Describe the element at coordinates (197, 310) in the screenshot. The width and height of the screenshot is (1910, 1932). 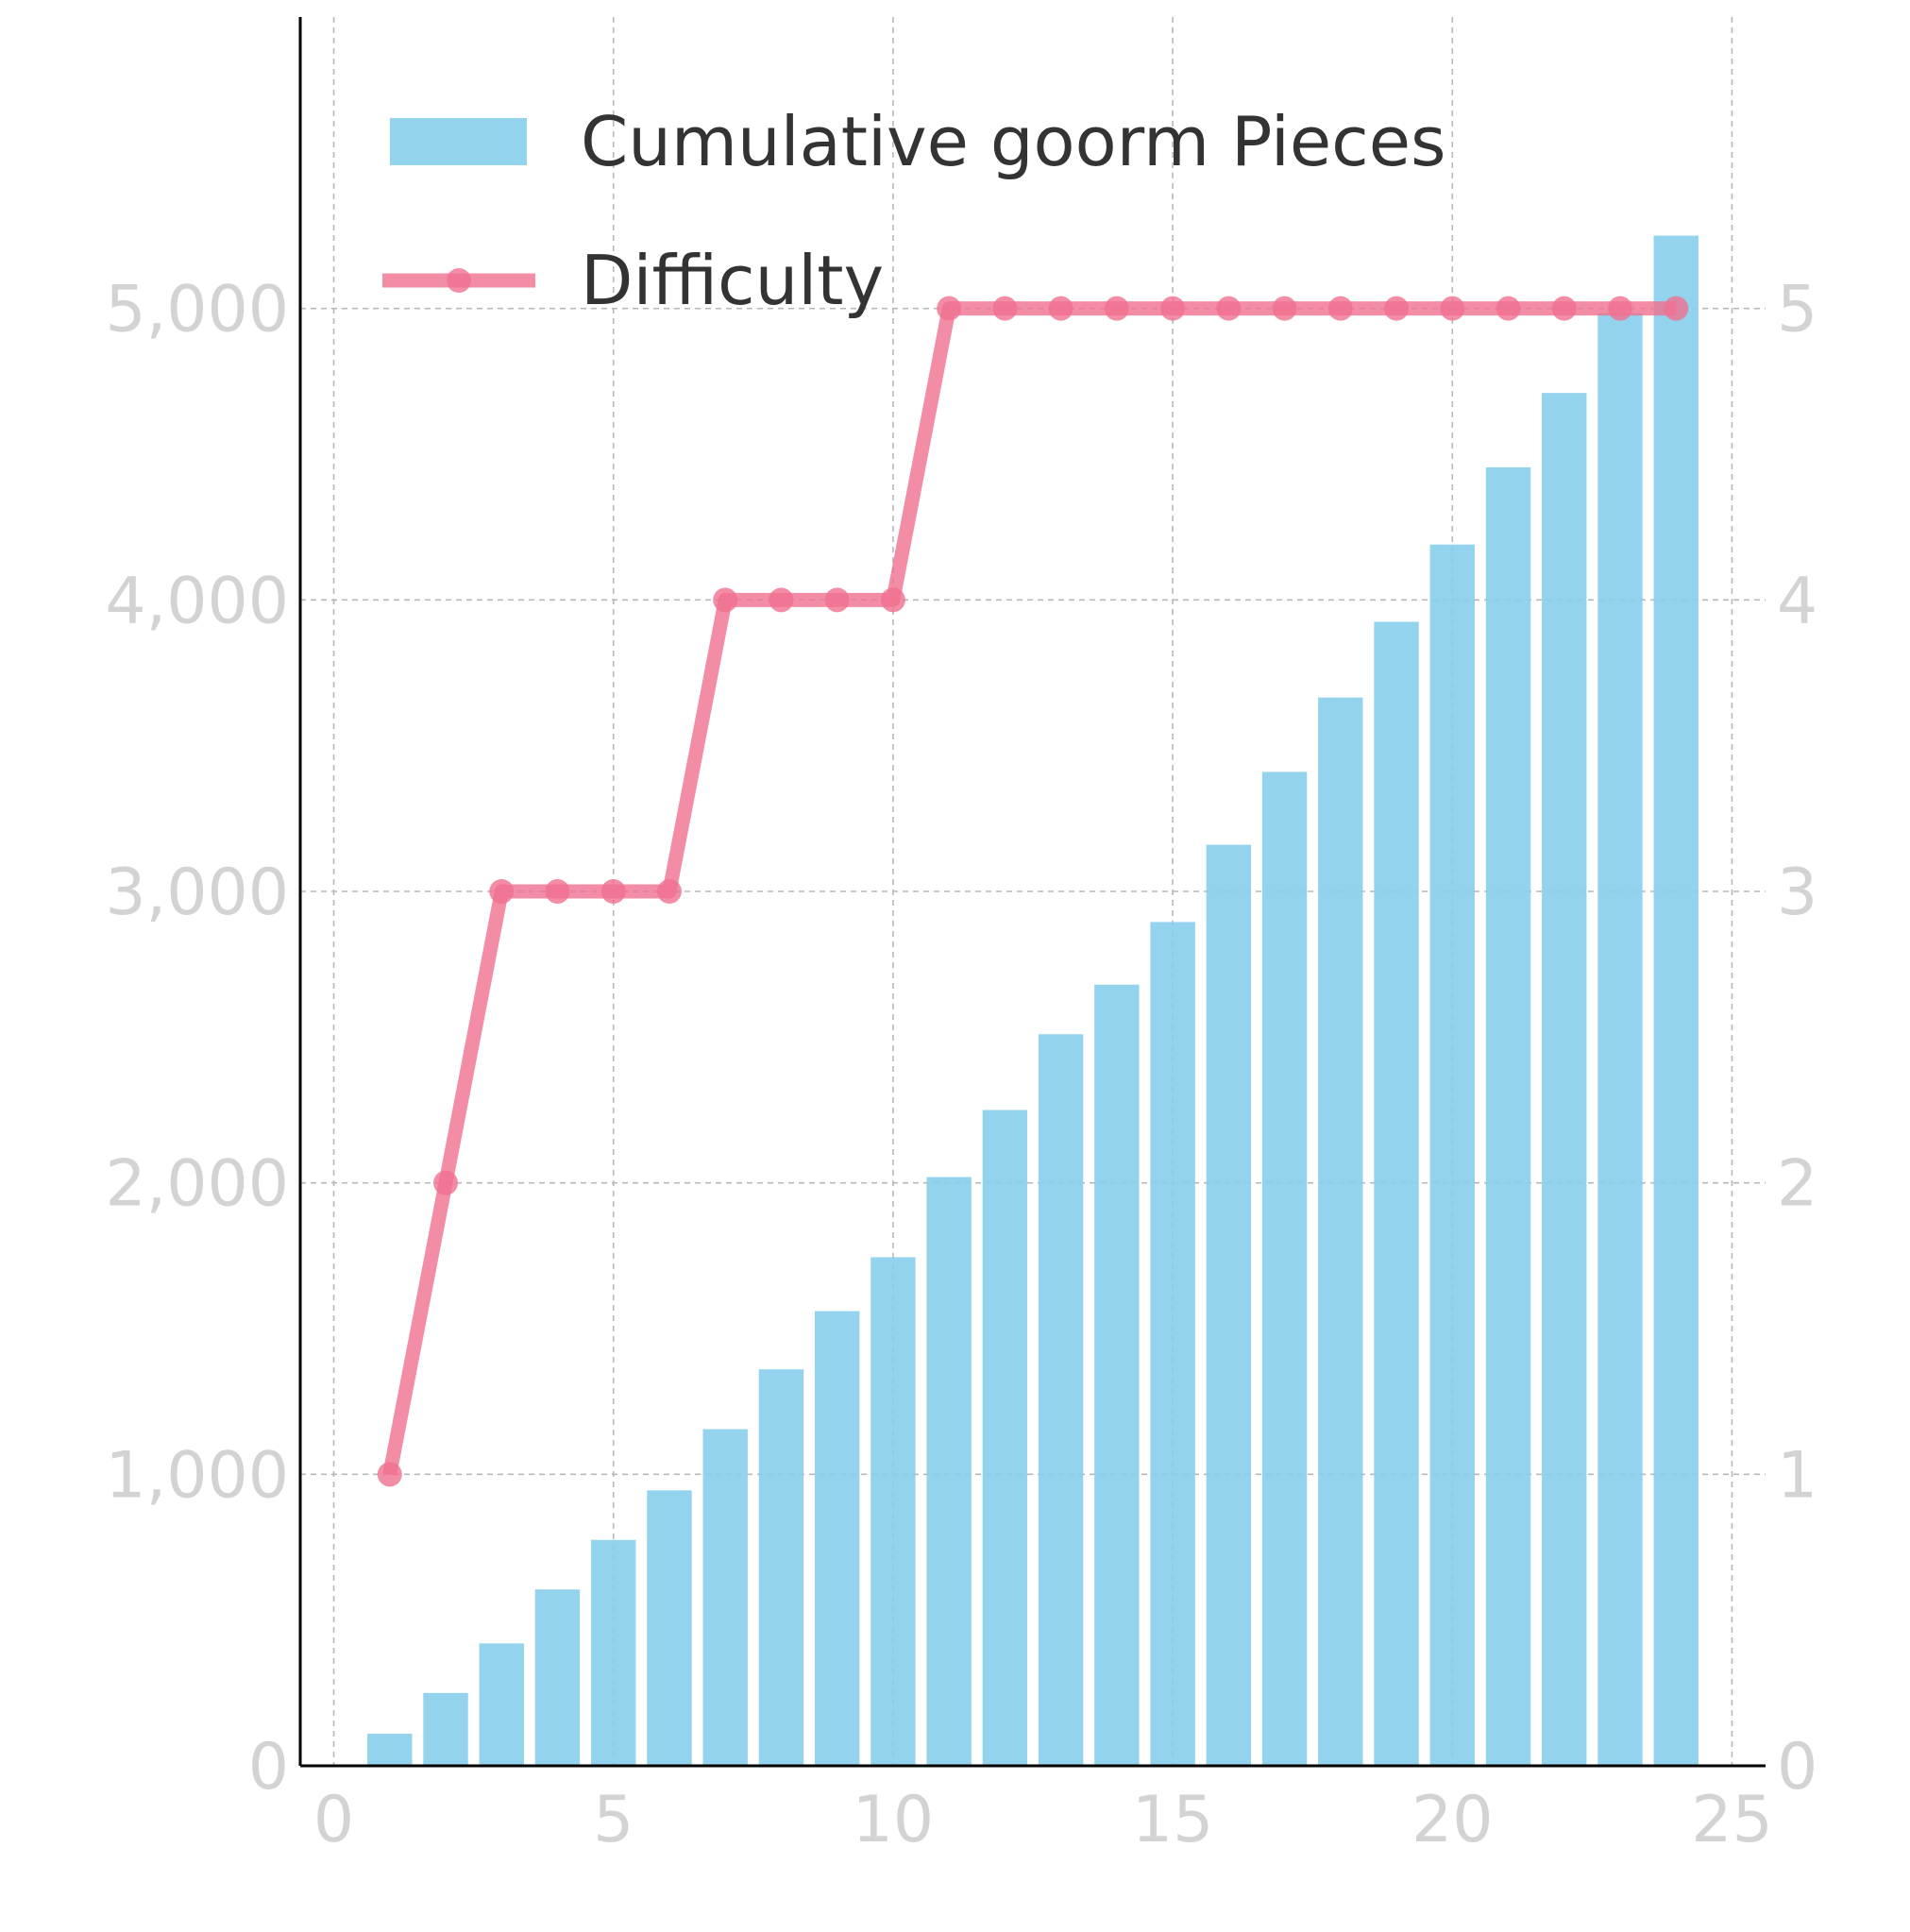
I see `y-left-tick-label: 5,000` at that location.